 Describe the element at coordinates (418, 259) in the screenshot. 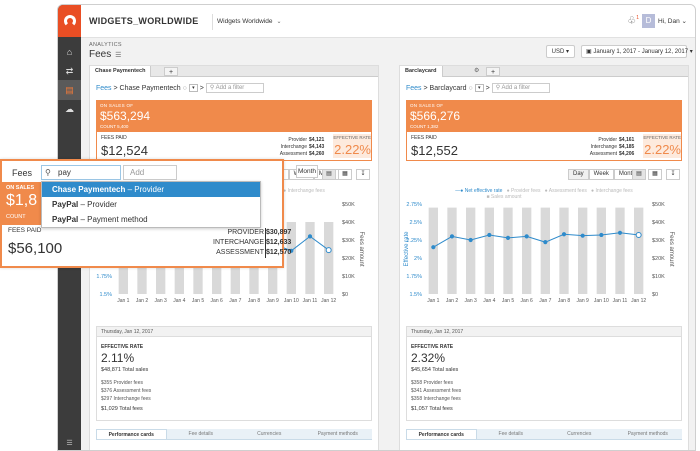

I see `y-left-tick: 2%` at that location.